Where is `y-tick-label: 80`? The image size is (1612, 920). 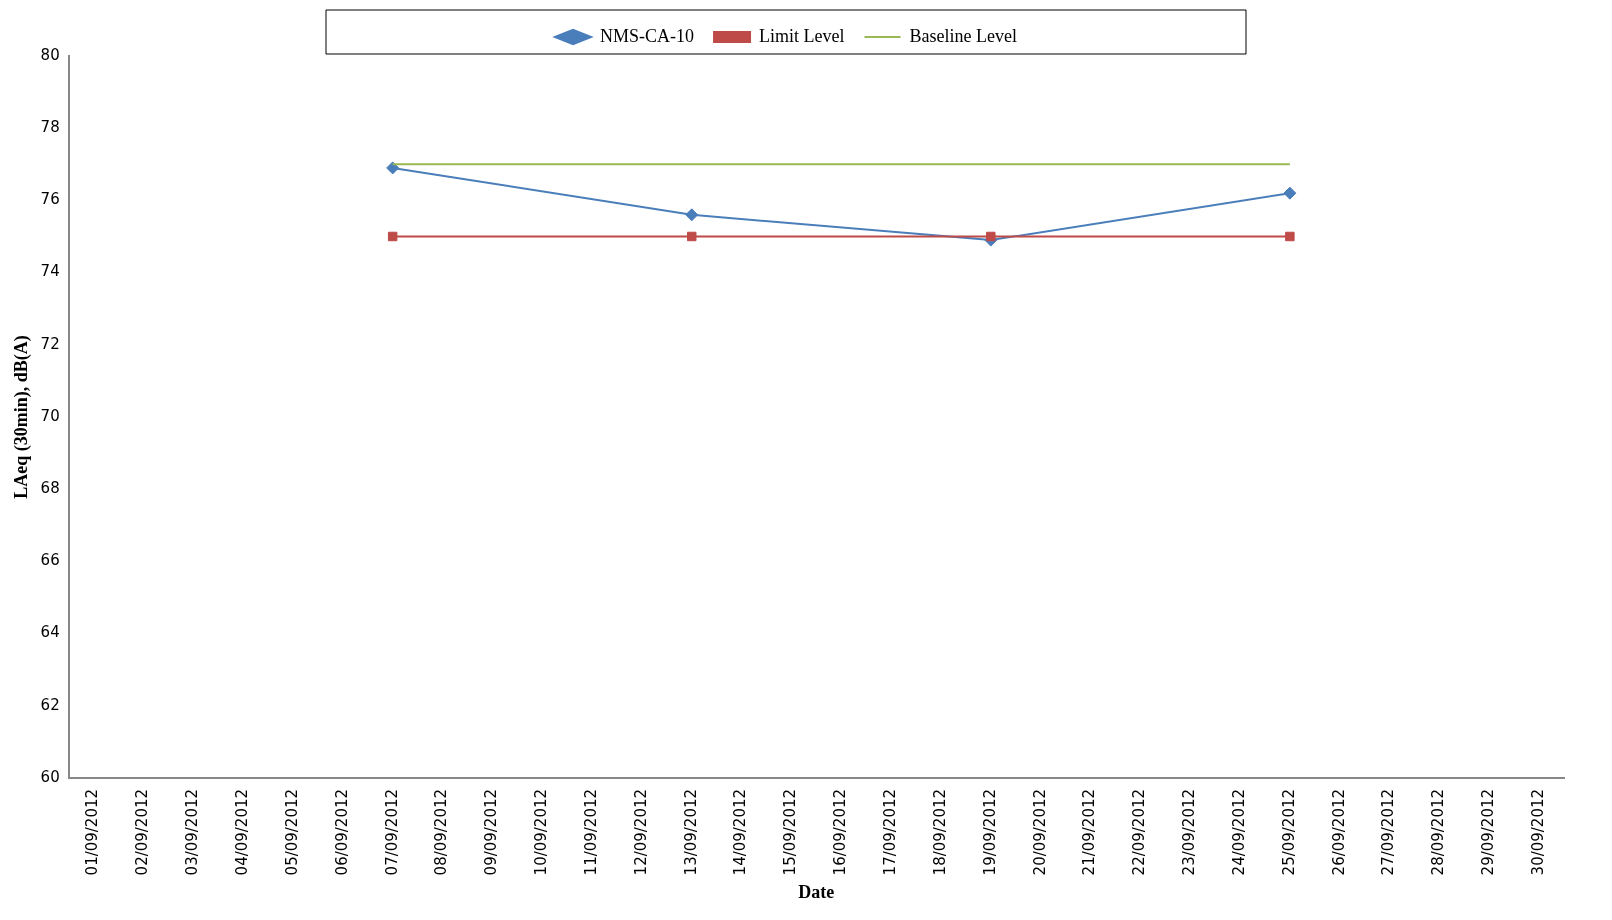
y-tick-label: 80 is located at coordinates (50, 54).